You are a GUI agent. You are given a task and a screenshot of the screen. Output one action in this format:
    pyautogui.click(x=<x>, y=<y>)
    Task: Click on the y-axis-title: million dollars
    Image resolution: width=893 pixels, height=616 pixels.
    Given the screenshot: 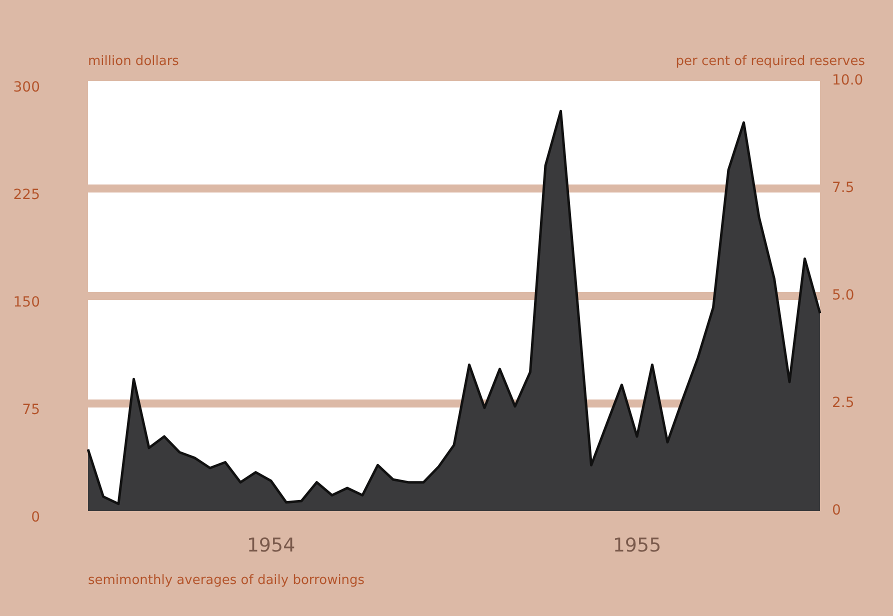 What is the action you would take?
    pyautogui.click(x=133, y=61)
    